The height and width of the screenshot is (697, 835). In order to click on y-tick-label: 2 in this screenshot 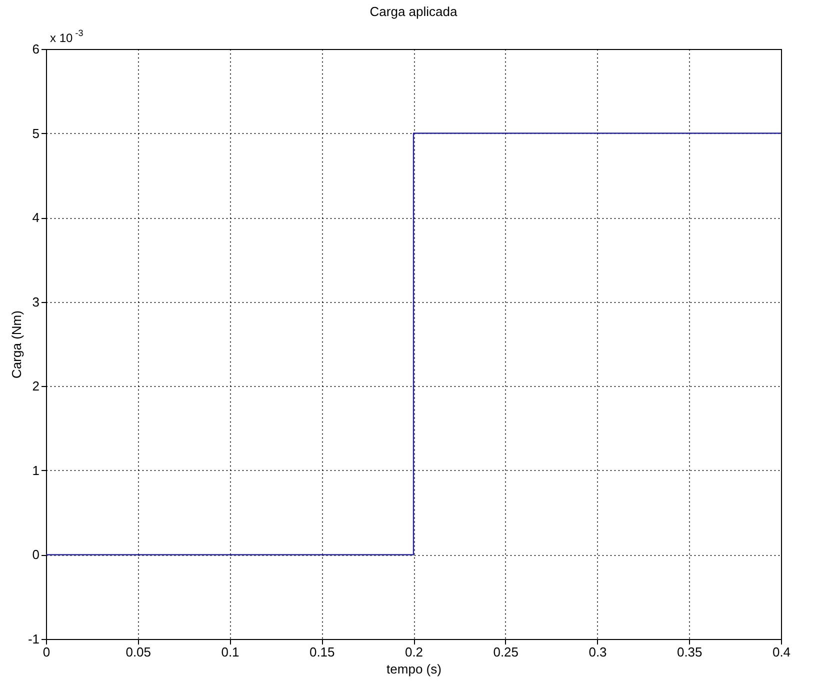, I will do `click(36, 386)`.